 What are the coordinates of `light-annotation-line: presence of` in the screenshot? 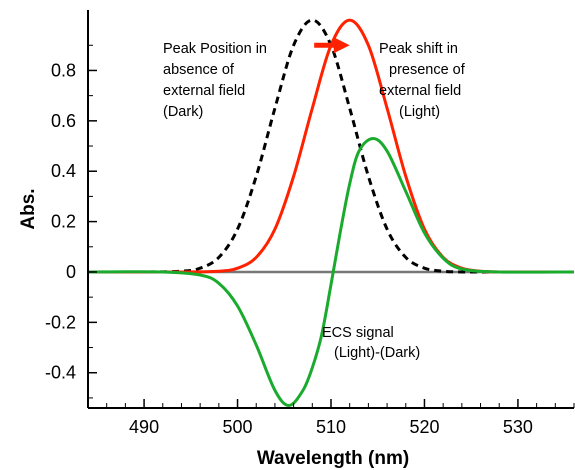 It's located at (427, 70).